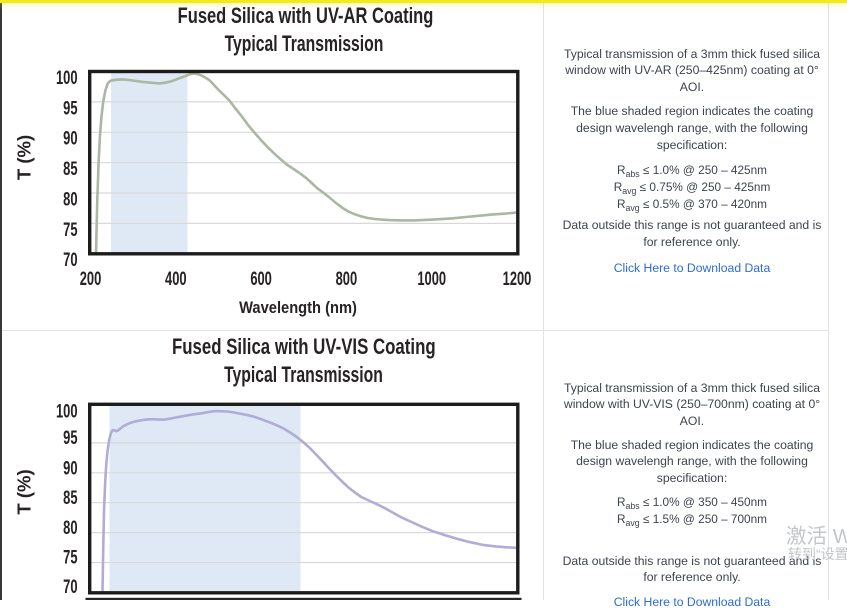 This screenshot has height=610, width=847. I want to click on svg-text: 200, so click(91, 279).